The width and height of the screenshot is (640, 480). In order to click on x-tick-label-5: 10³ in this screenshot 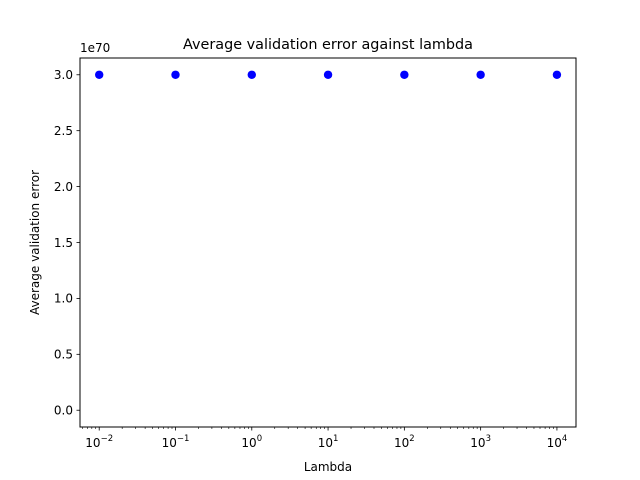, I will do `click(480, 442)`.